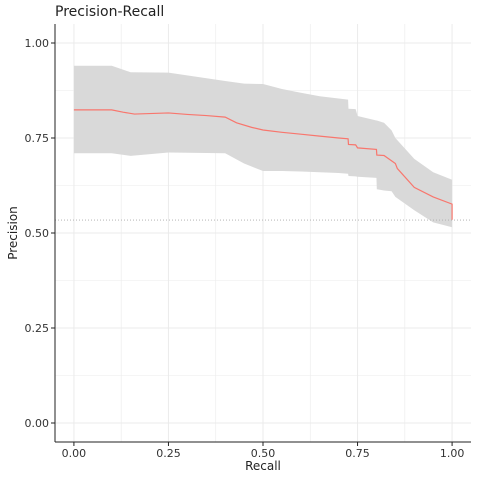 The width and height of the screenshot is (480, 480). I want to click on y-tick-label: 1.00, so click(37, 43).